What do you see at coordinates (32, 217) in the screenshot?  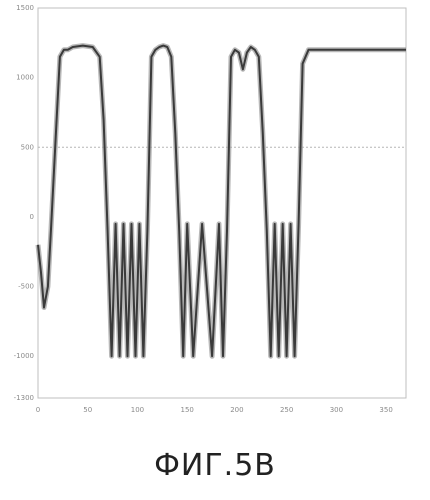 I see `y-tick-label: 0` at bounding box center [32, 217].